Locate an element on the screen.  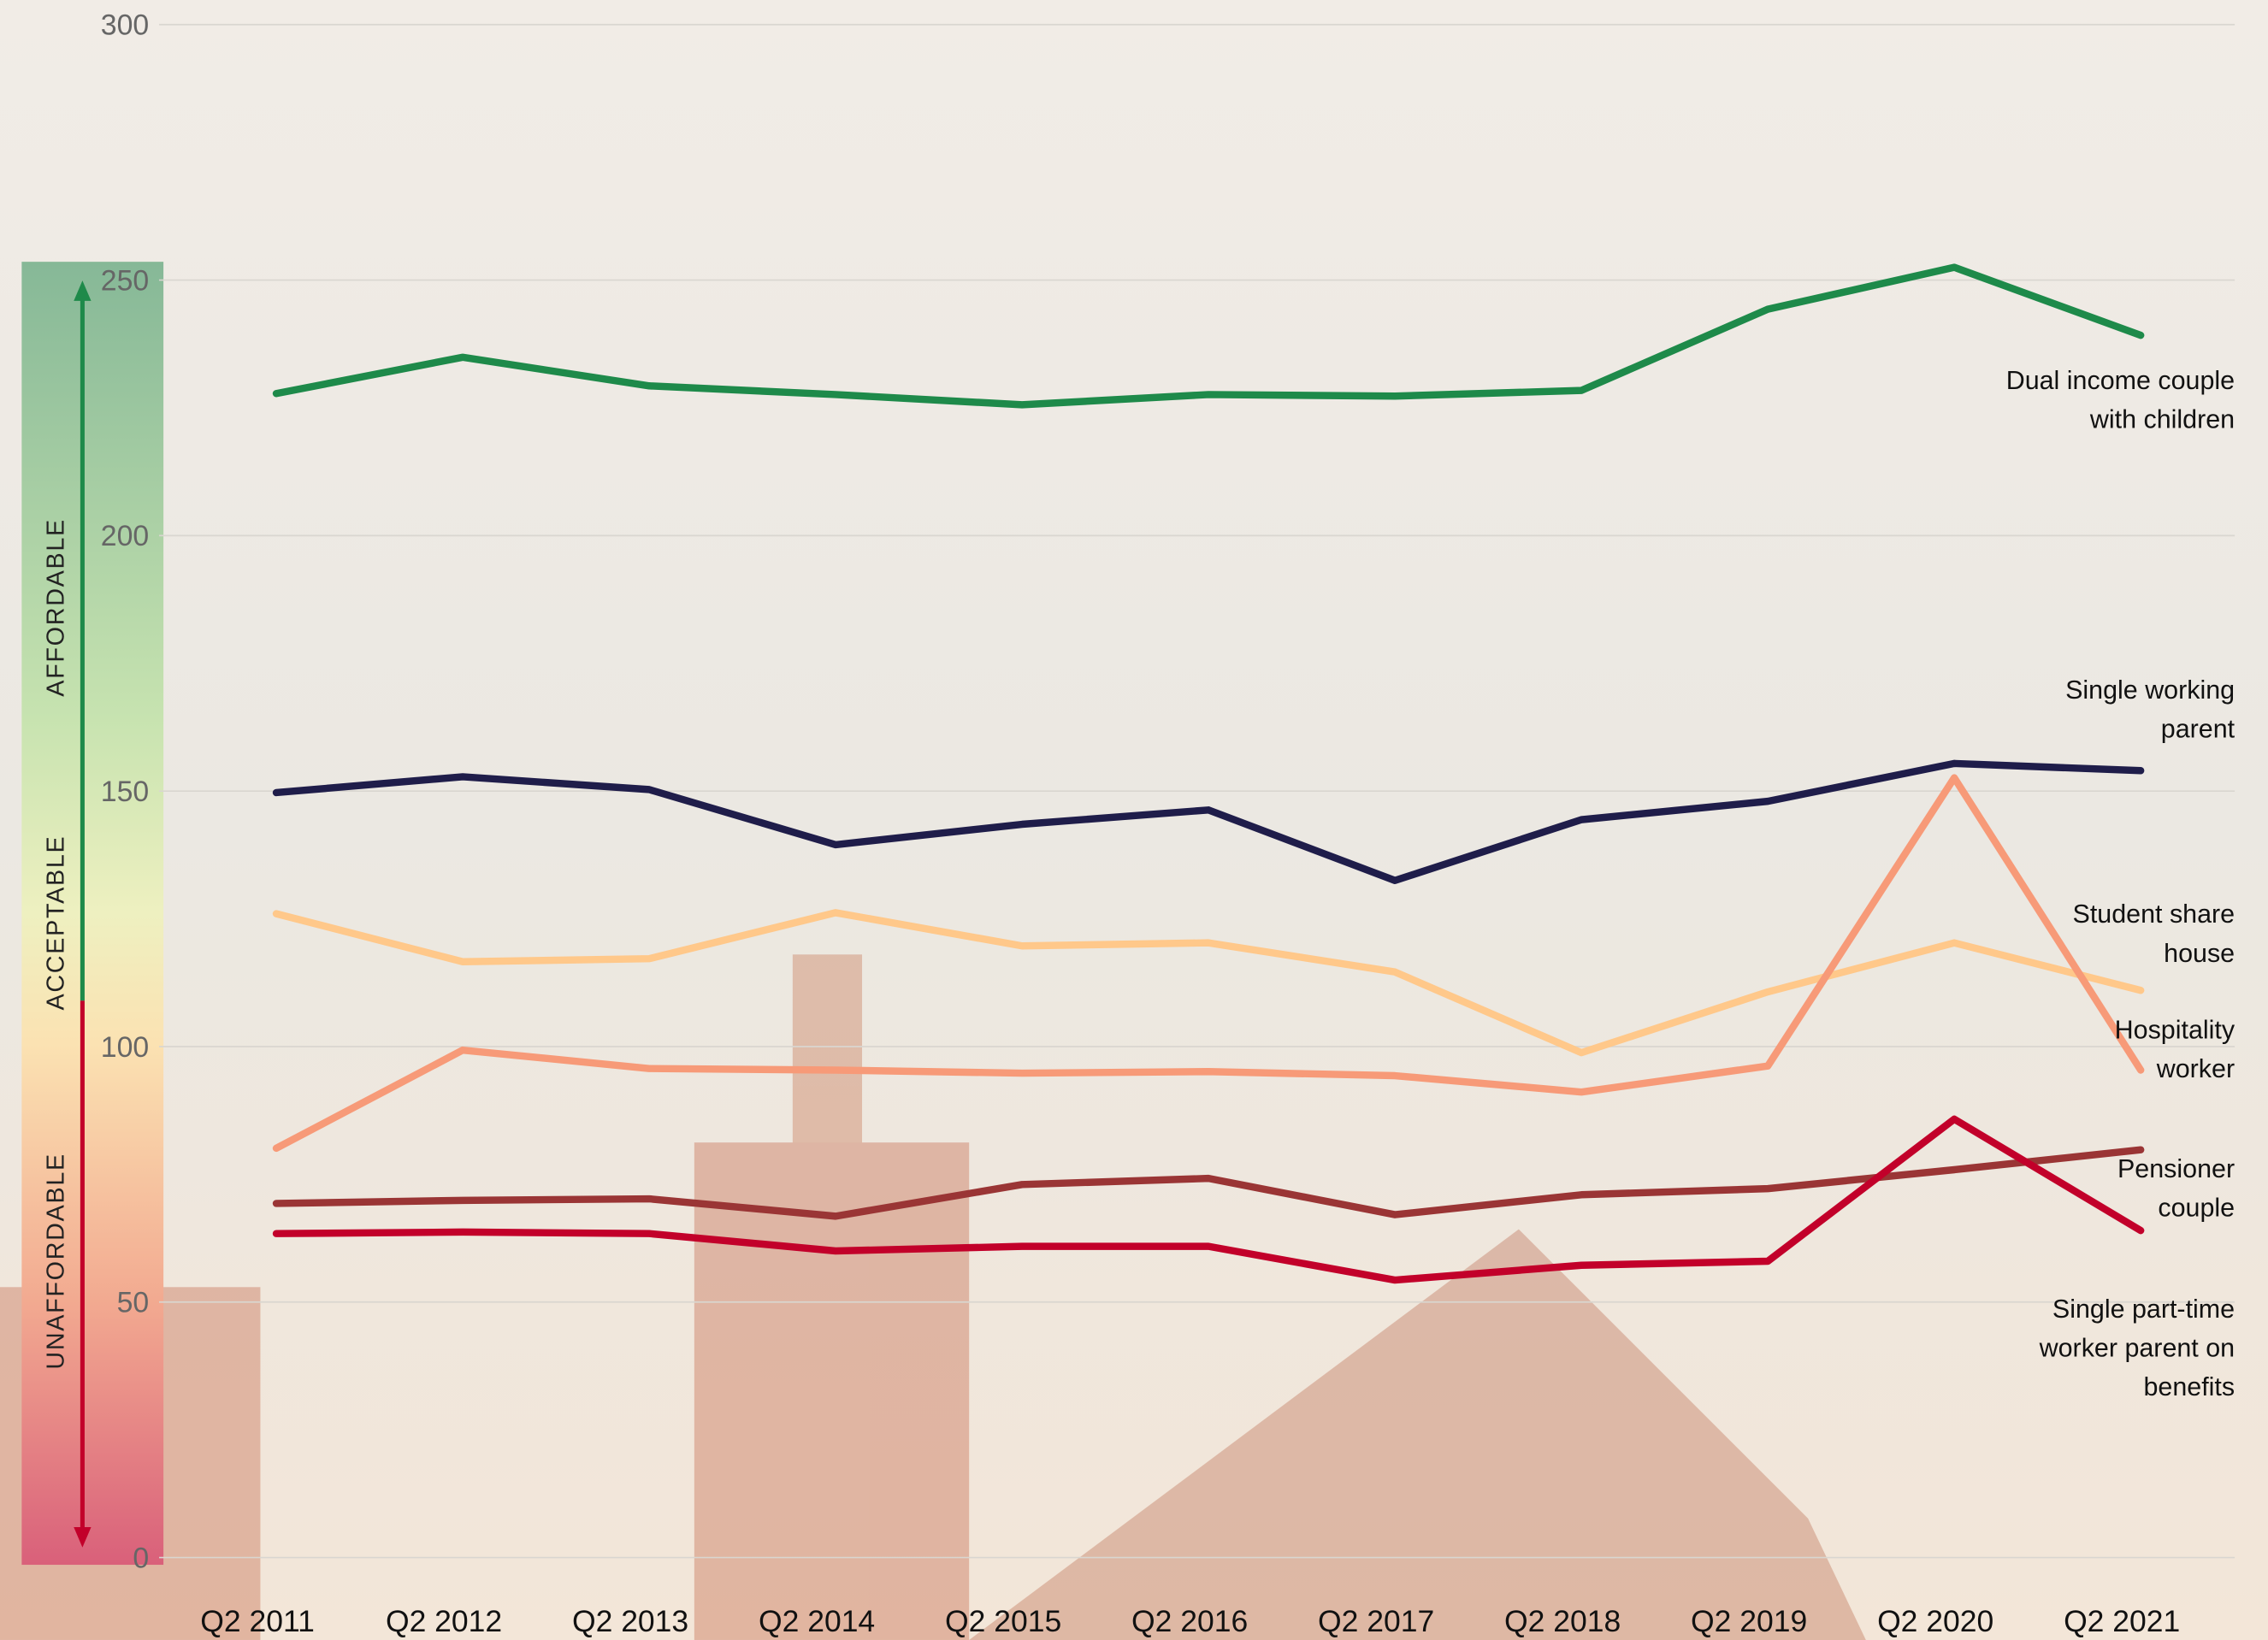
zone-label: ACCEPTABLE is located at coordinates (55, 923).